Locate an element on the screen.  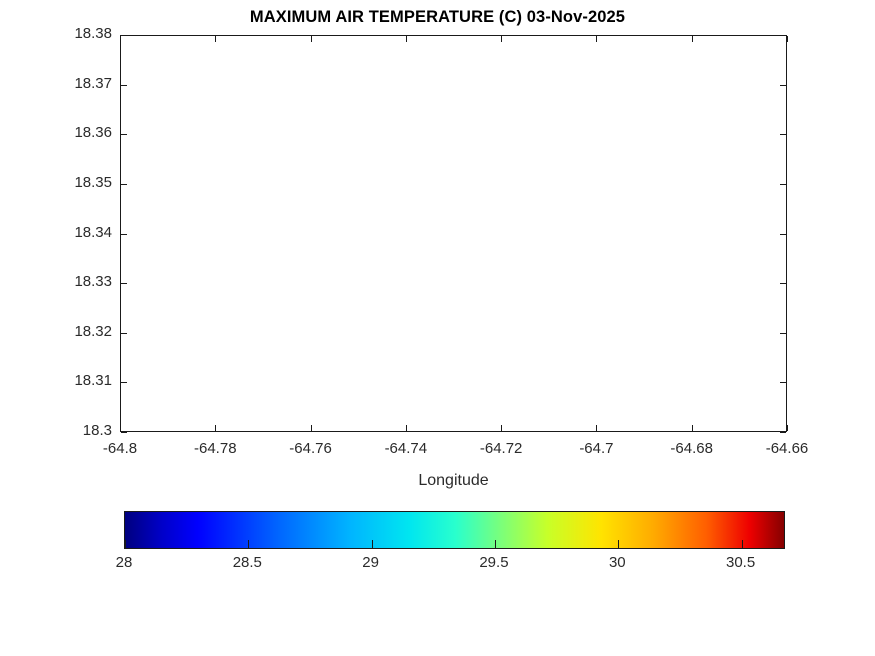
y-axis-tick-label: 18.31 is located at coordinates (93, 381).